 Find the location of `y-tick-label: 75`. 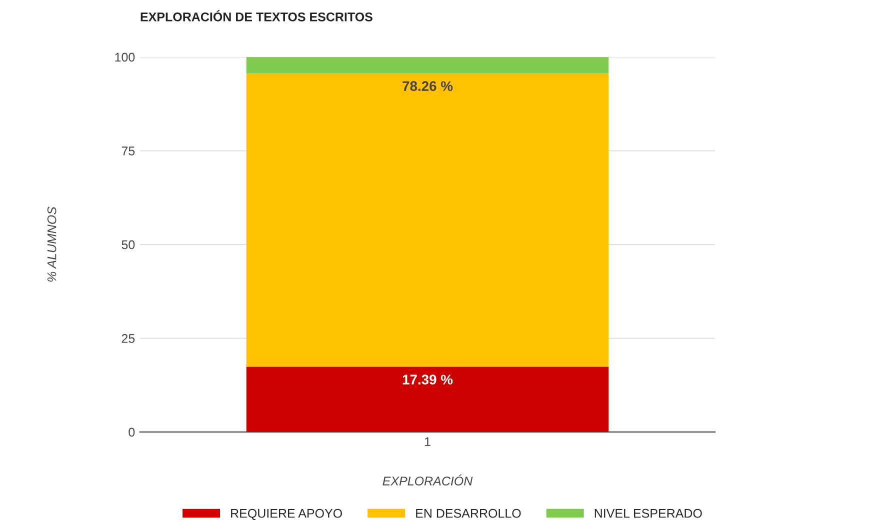

y-tick-label: 75 is located at coordinates (128, 151).